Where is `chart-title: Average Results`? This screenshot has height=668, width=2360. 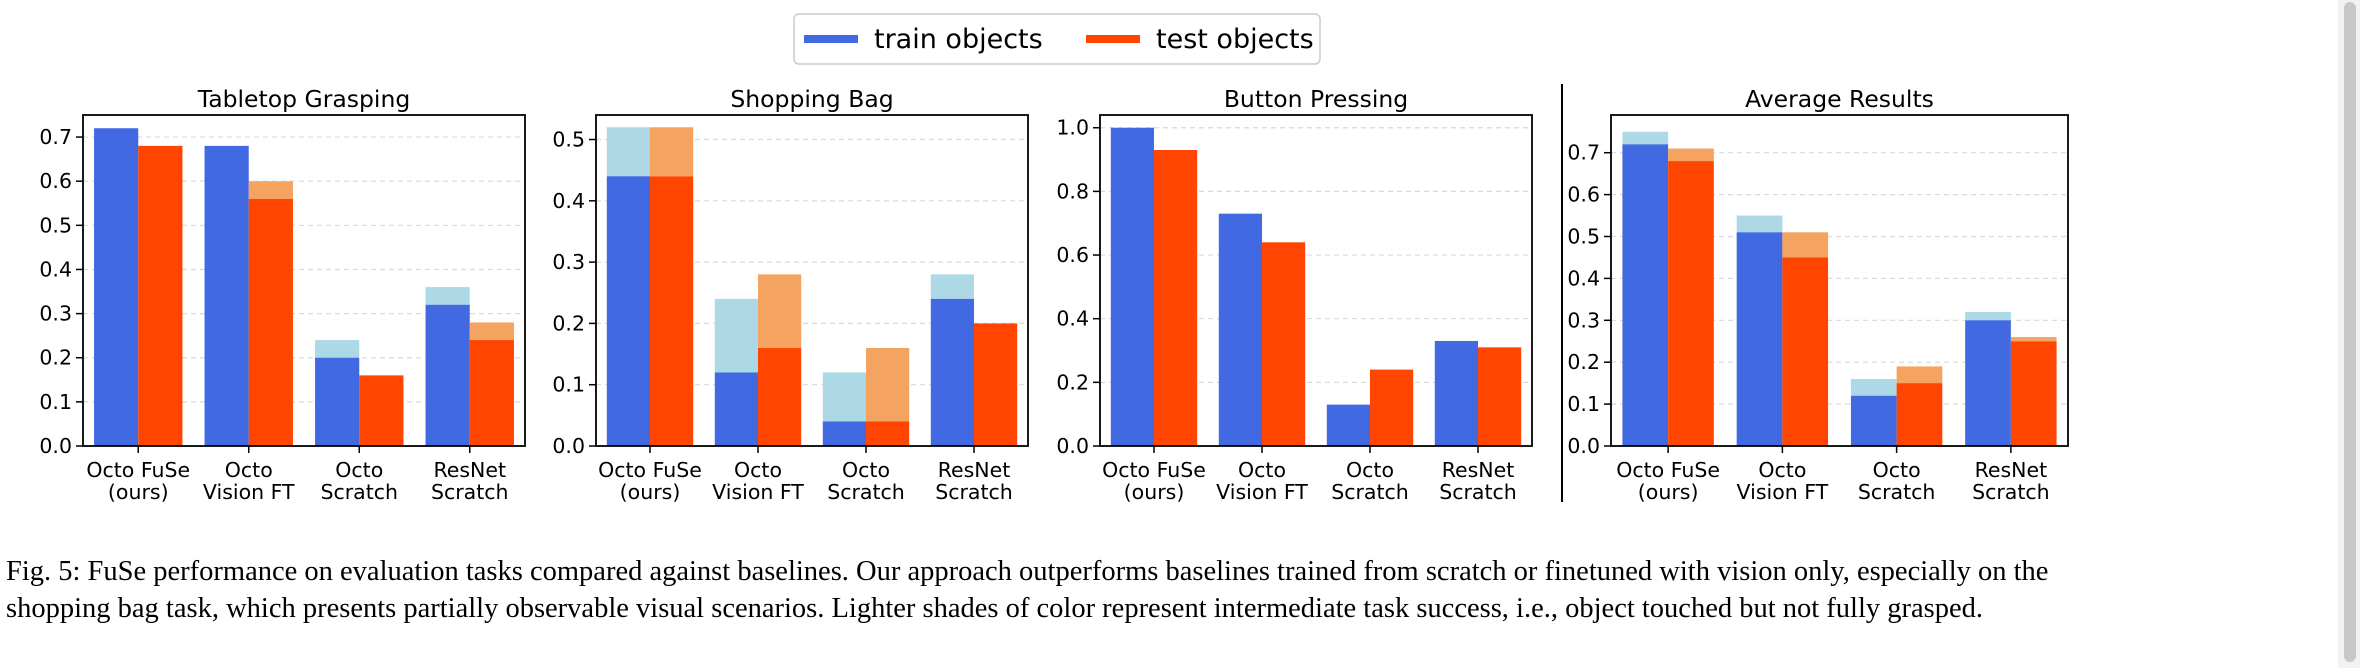
chart-title: Average Results is located at coordinates (1839, 99).